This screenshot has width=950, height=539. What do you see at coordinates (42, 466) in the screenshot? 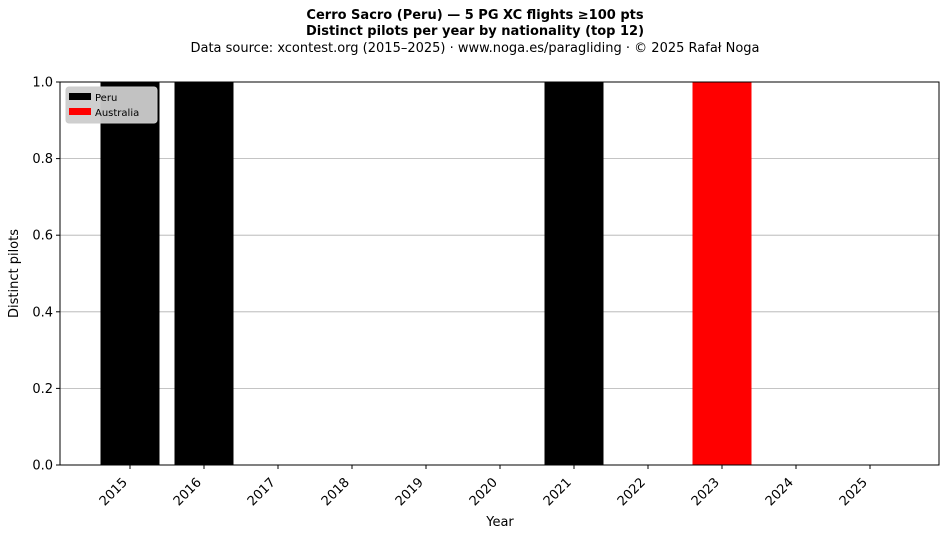
I see `y-tick-label: 0.0` at bounding box center [42, 466].